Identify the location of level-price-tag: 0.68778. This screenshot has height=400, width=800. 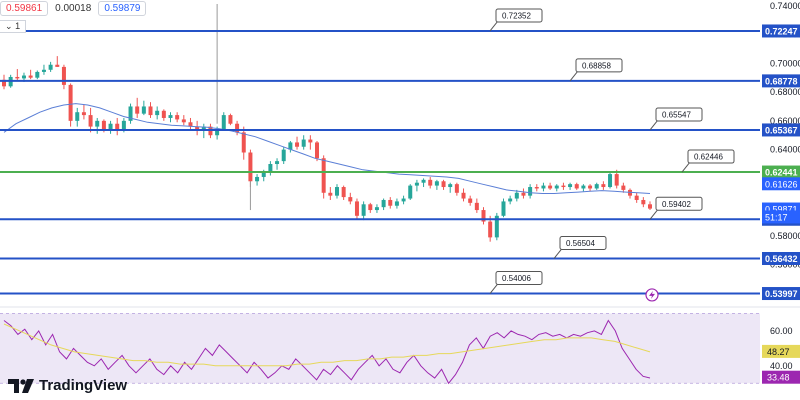
(781, 81).